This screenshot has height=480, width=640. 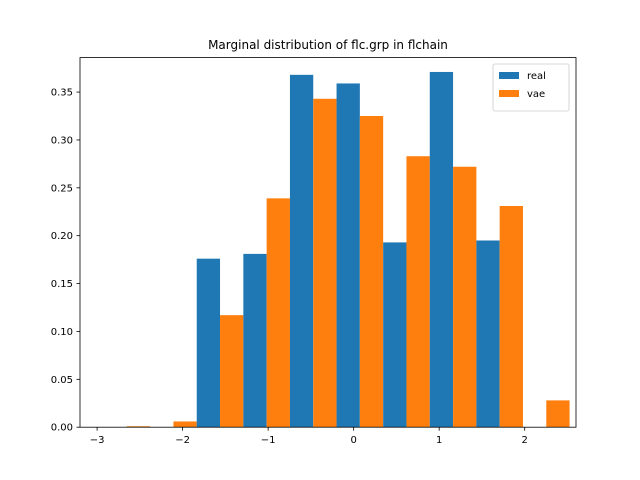 I want to click on x-tick-label: 1, so click(x=439, y=440).